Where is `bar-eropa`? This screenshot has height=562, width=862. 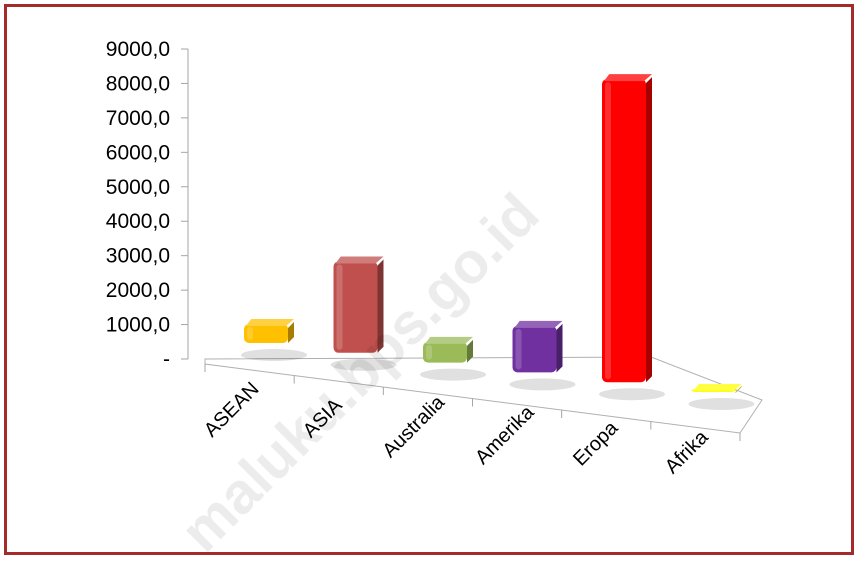
bar-eropa is located at coordinates (632, 237).